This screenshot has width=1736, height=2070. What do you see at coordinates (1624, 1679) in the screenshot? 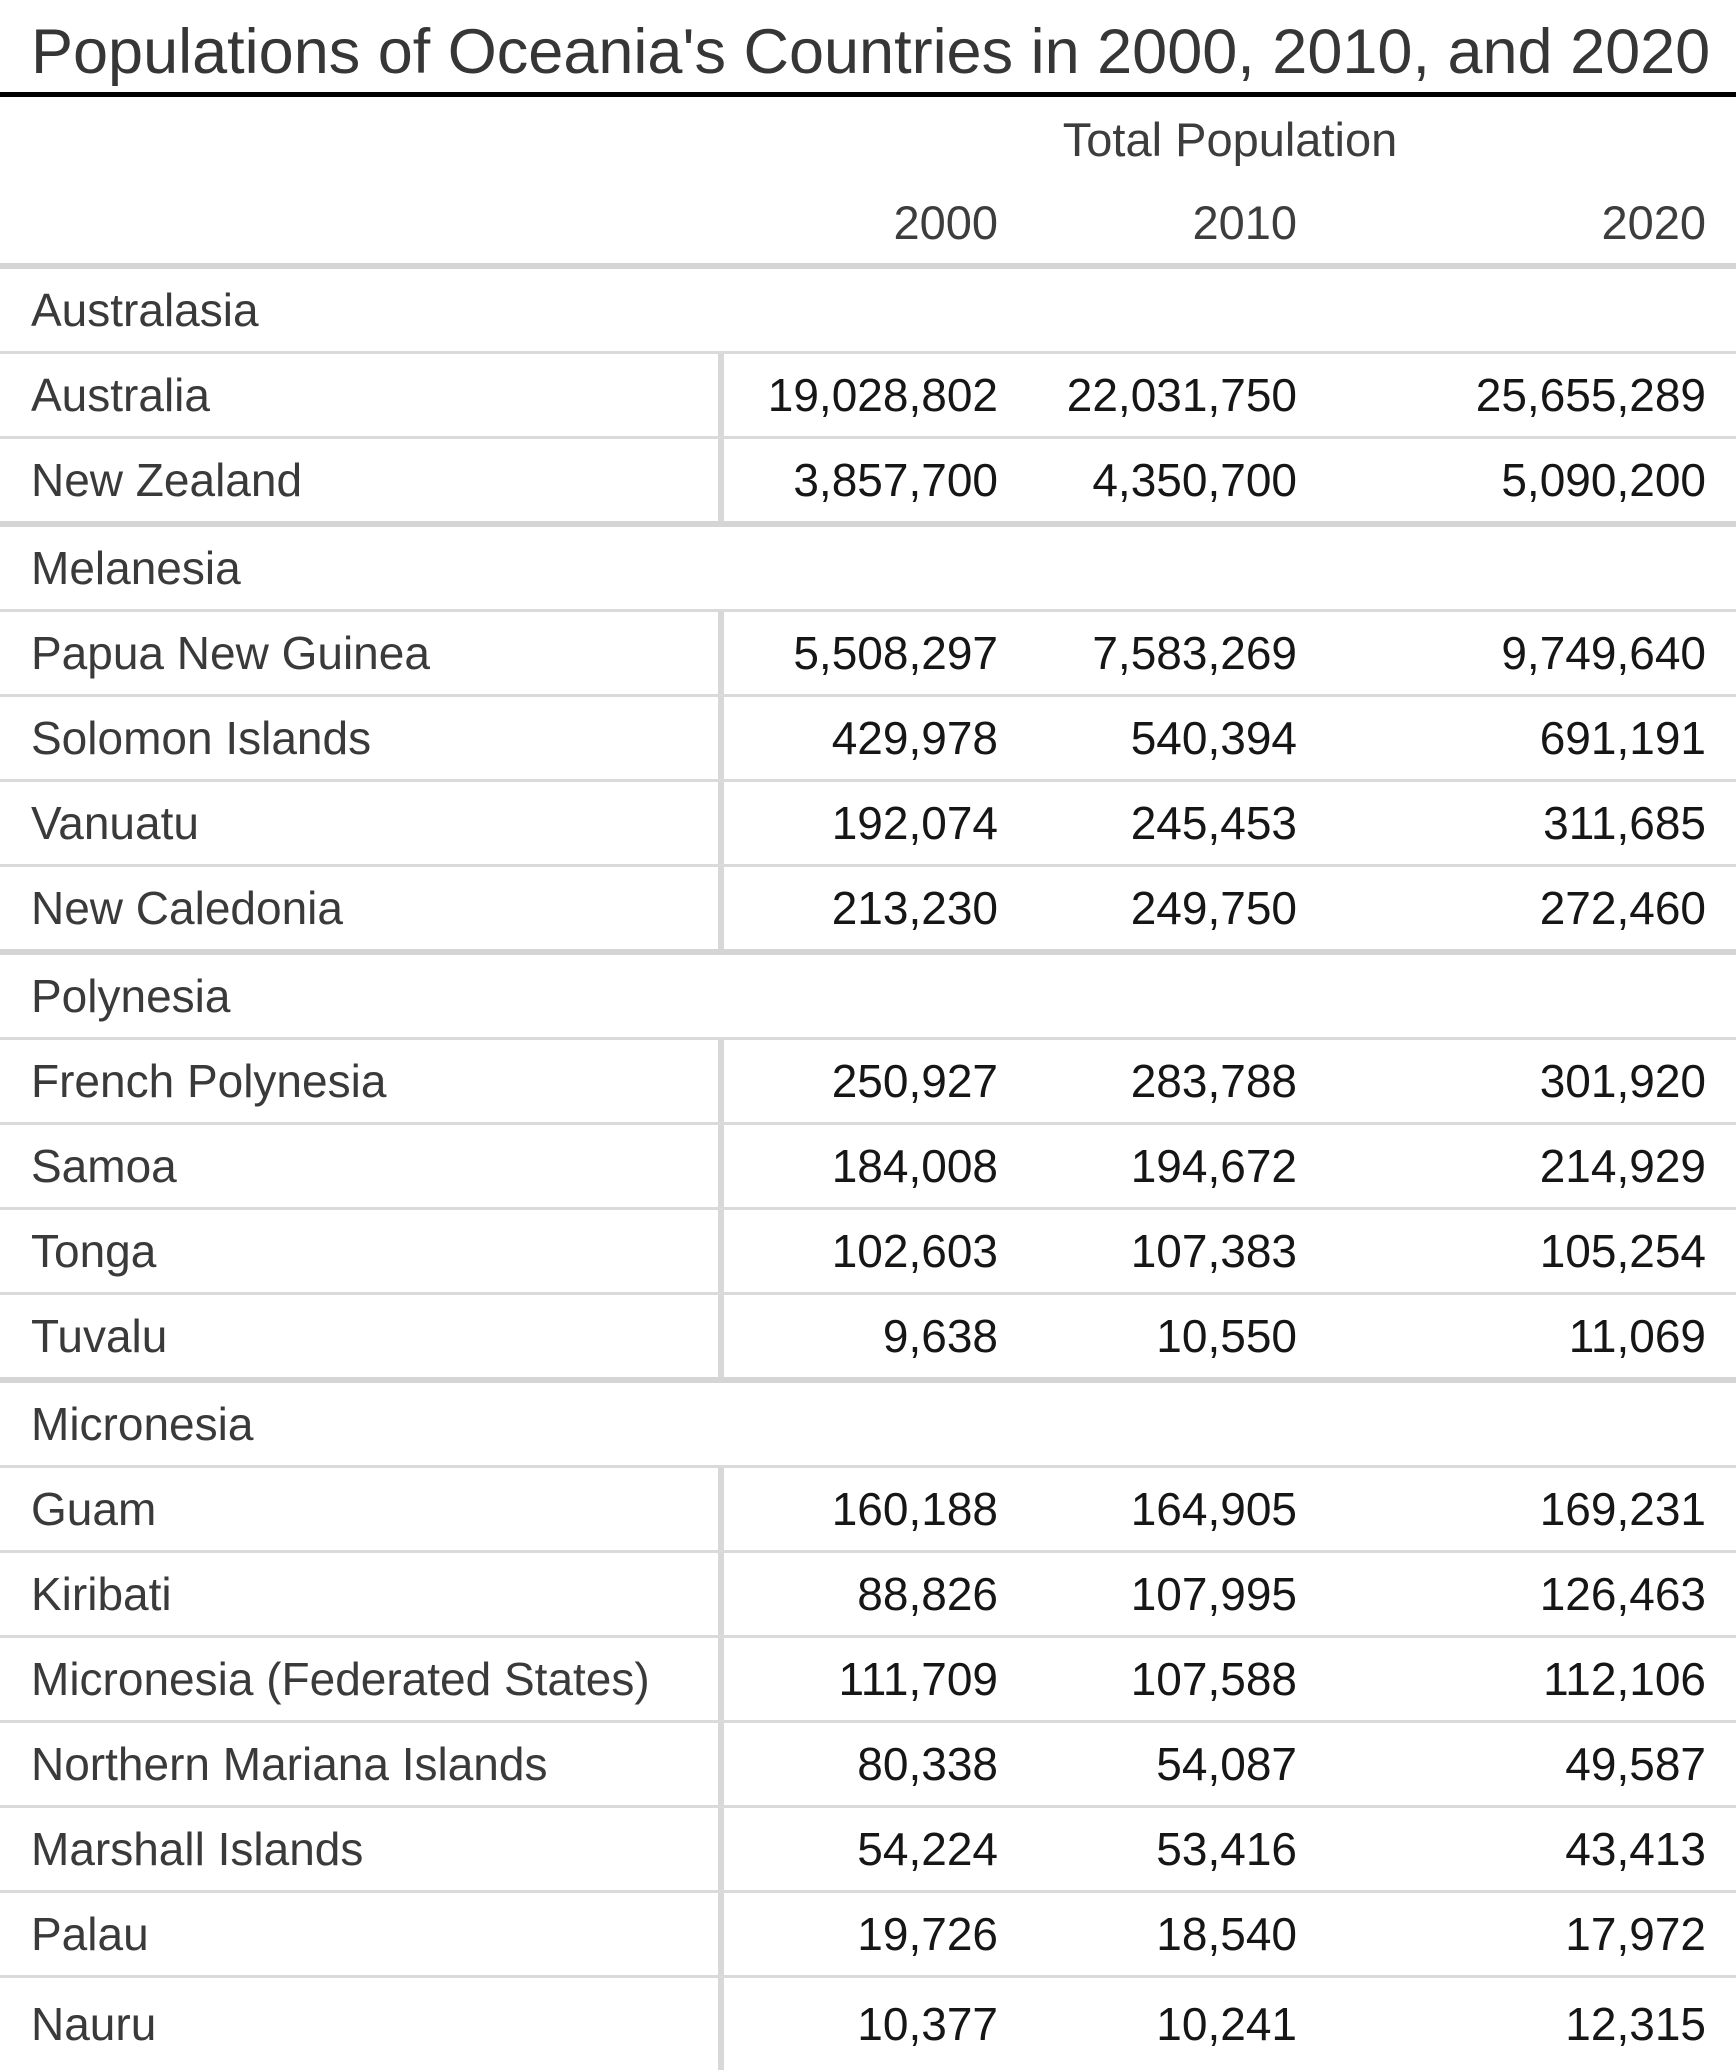
I see `population-2020: 112,106` at bounding box center [1624, 1679].